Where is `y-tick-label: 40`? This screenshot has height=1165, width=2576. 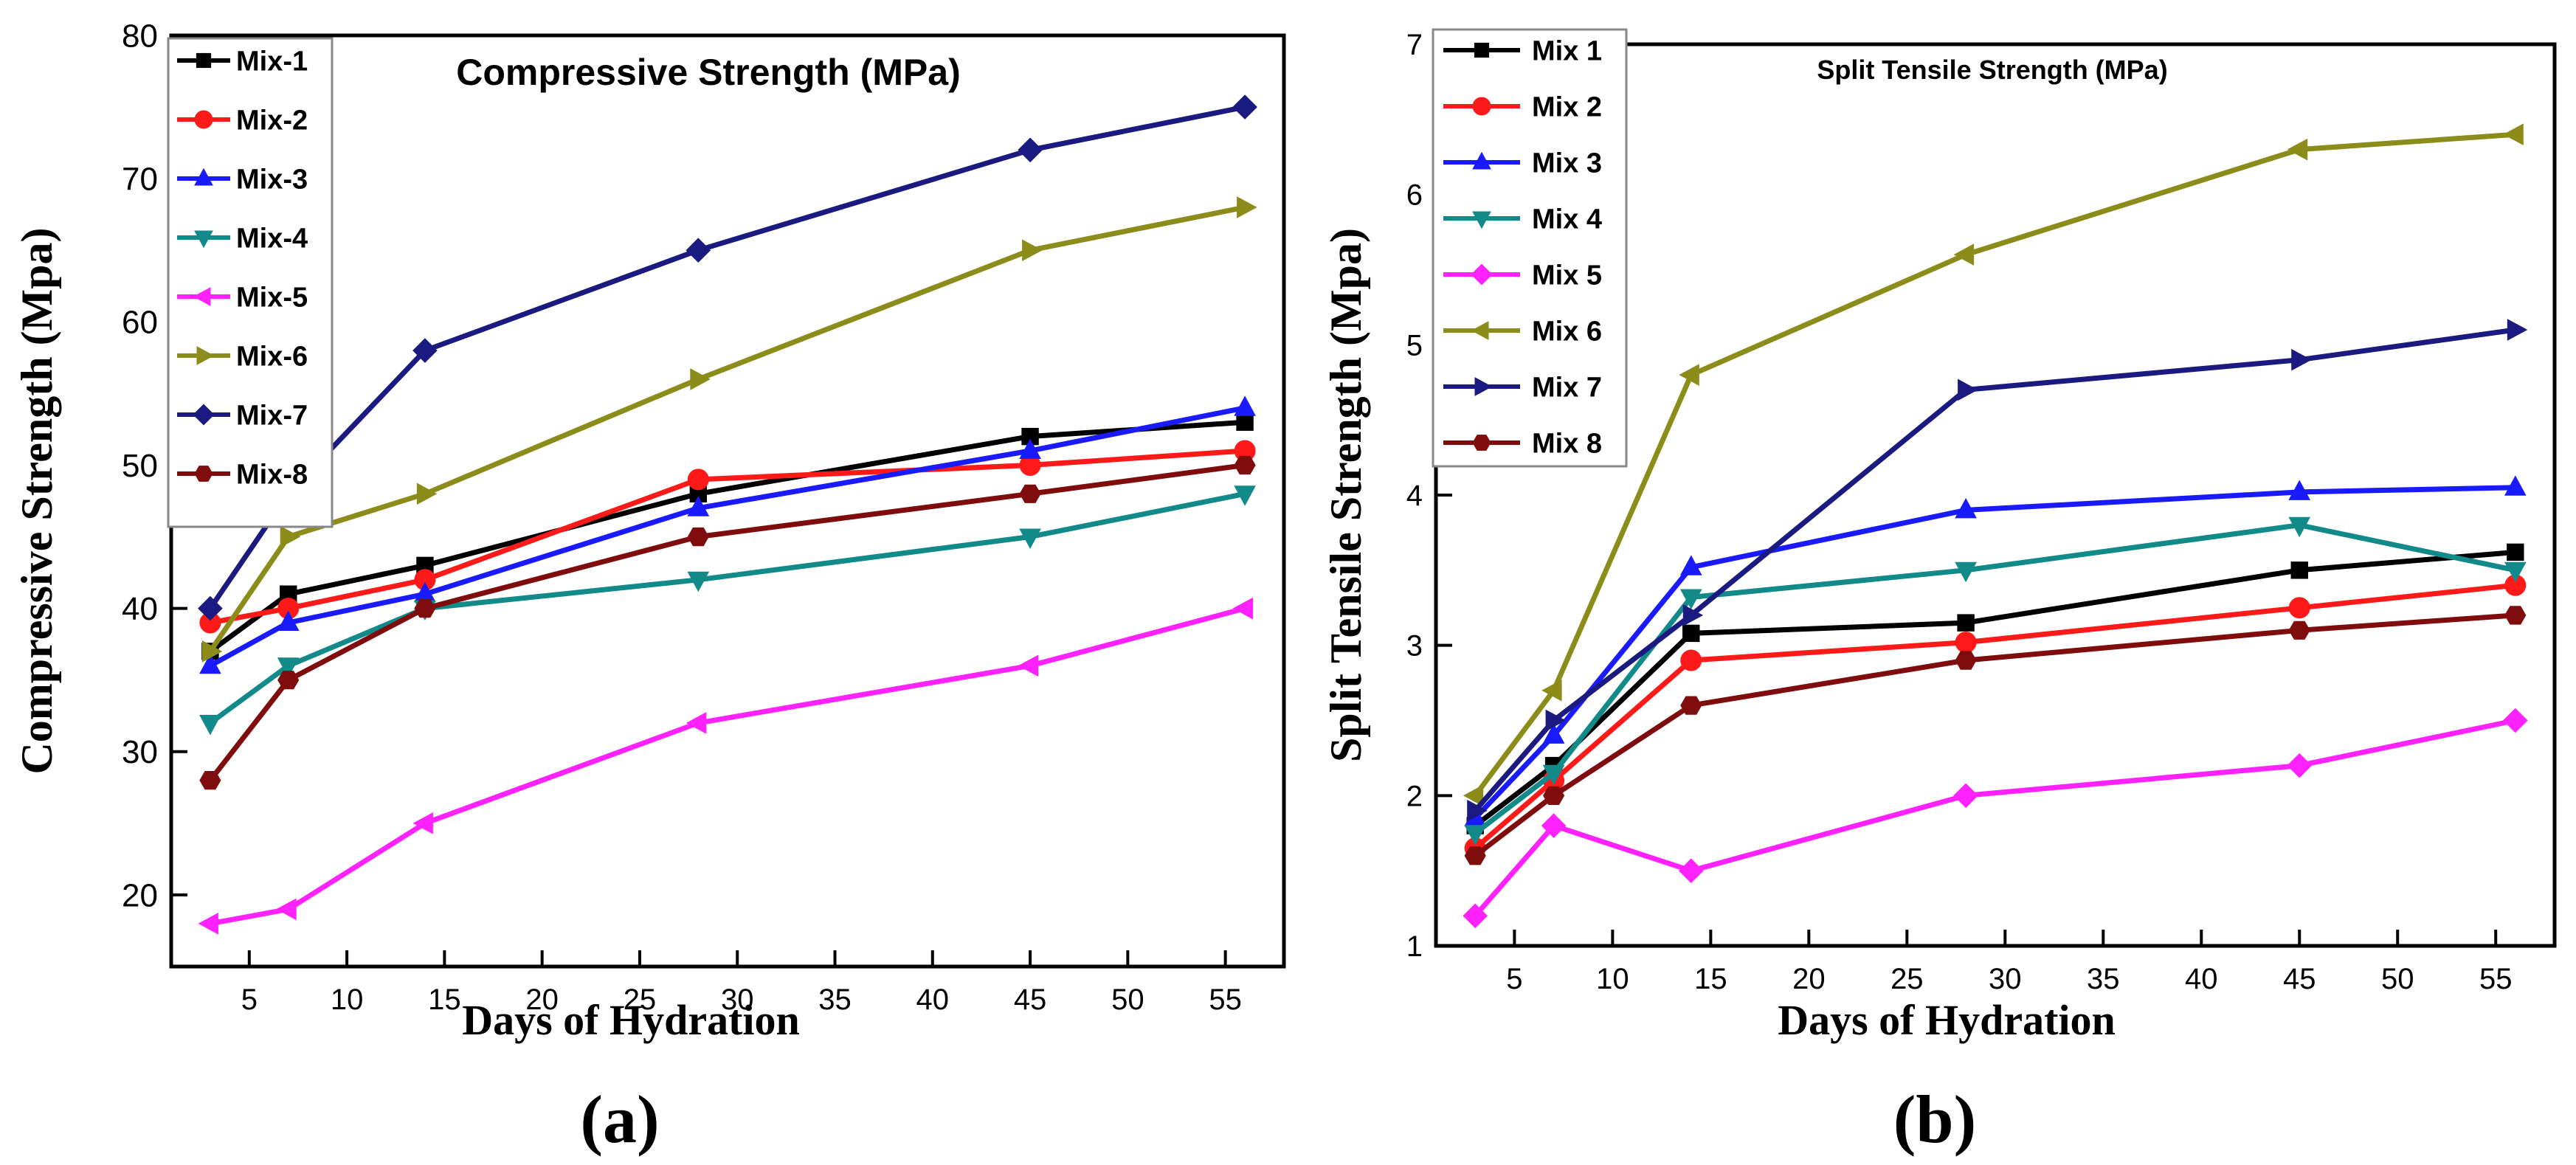 y-tick-label: 40 is located at coordinates (140, 609).